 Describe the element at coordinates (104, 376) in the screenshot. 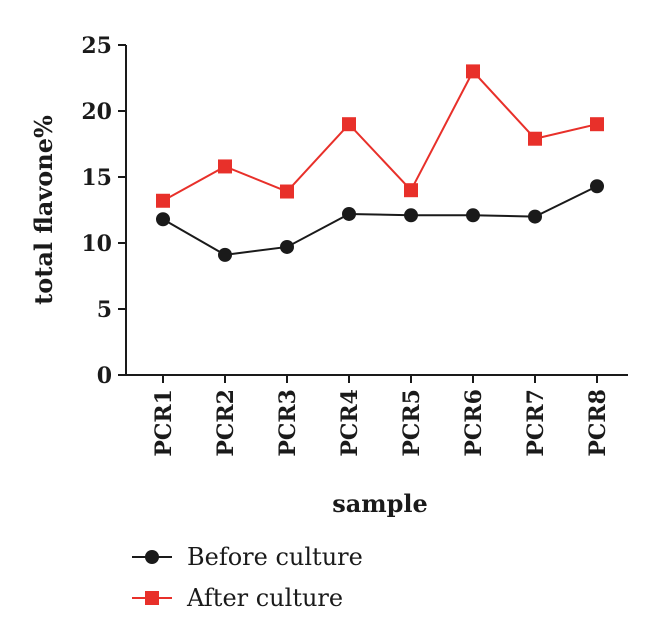

I see `y-tick-label: 0` at that location.